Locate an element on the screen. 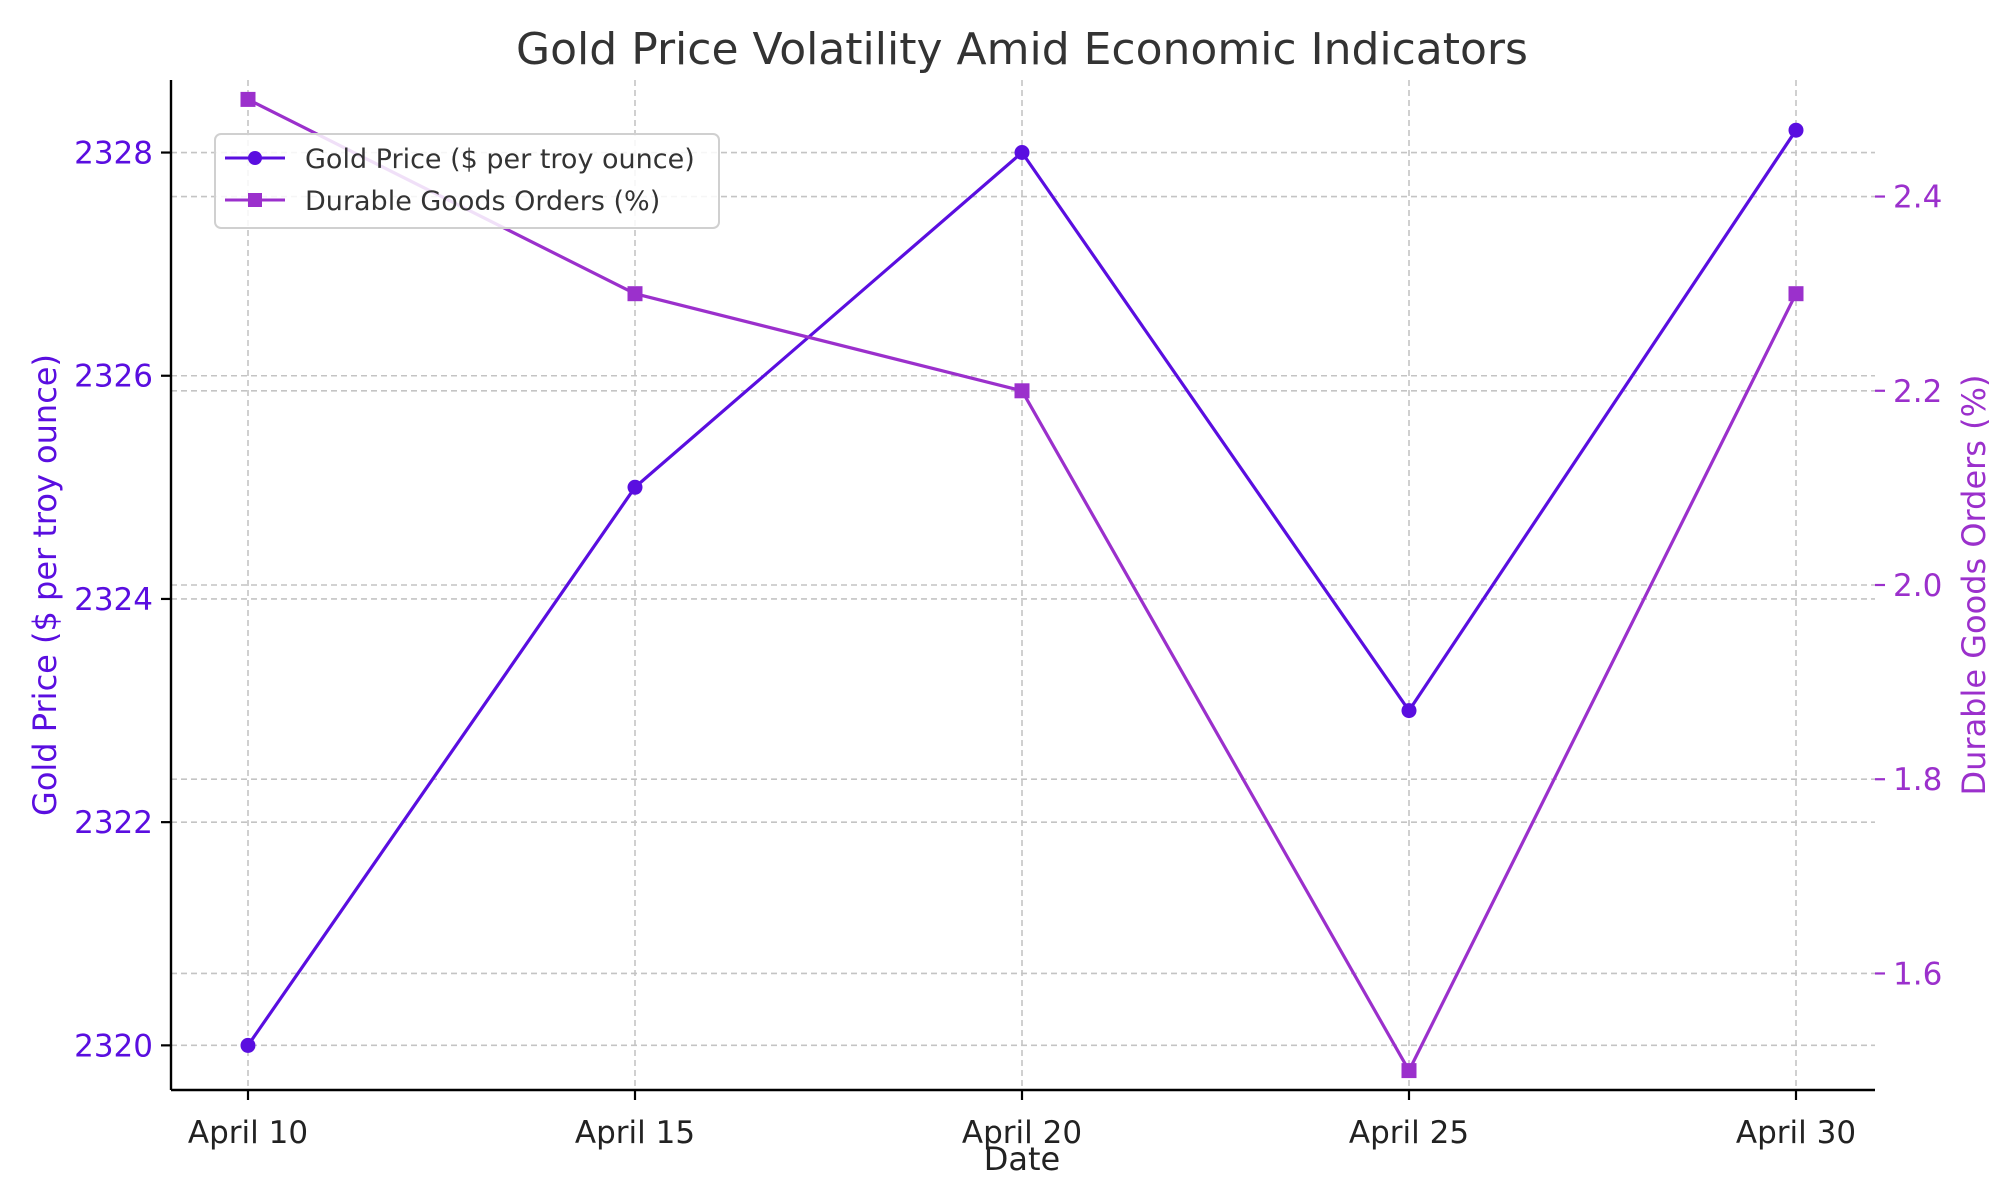  right-y-tick-label: 2.4 is located at coordinates (1917, 198).